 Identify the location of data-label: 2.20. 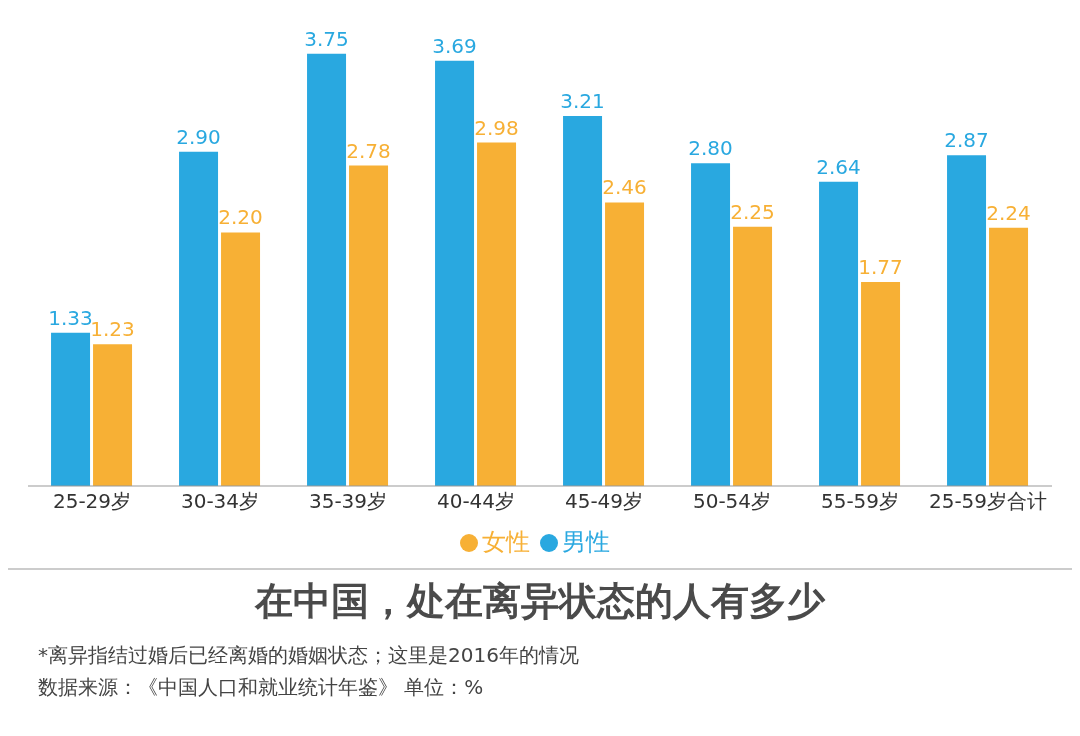
(240, 217).